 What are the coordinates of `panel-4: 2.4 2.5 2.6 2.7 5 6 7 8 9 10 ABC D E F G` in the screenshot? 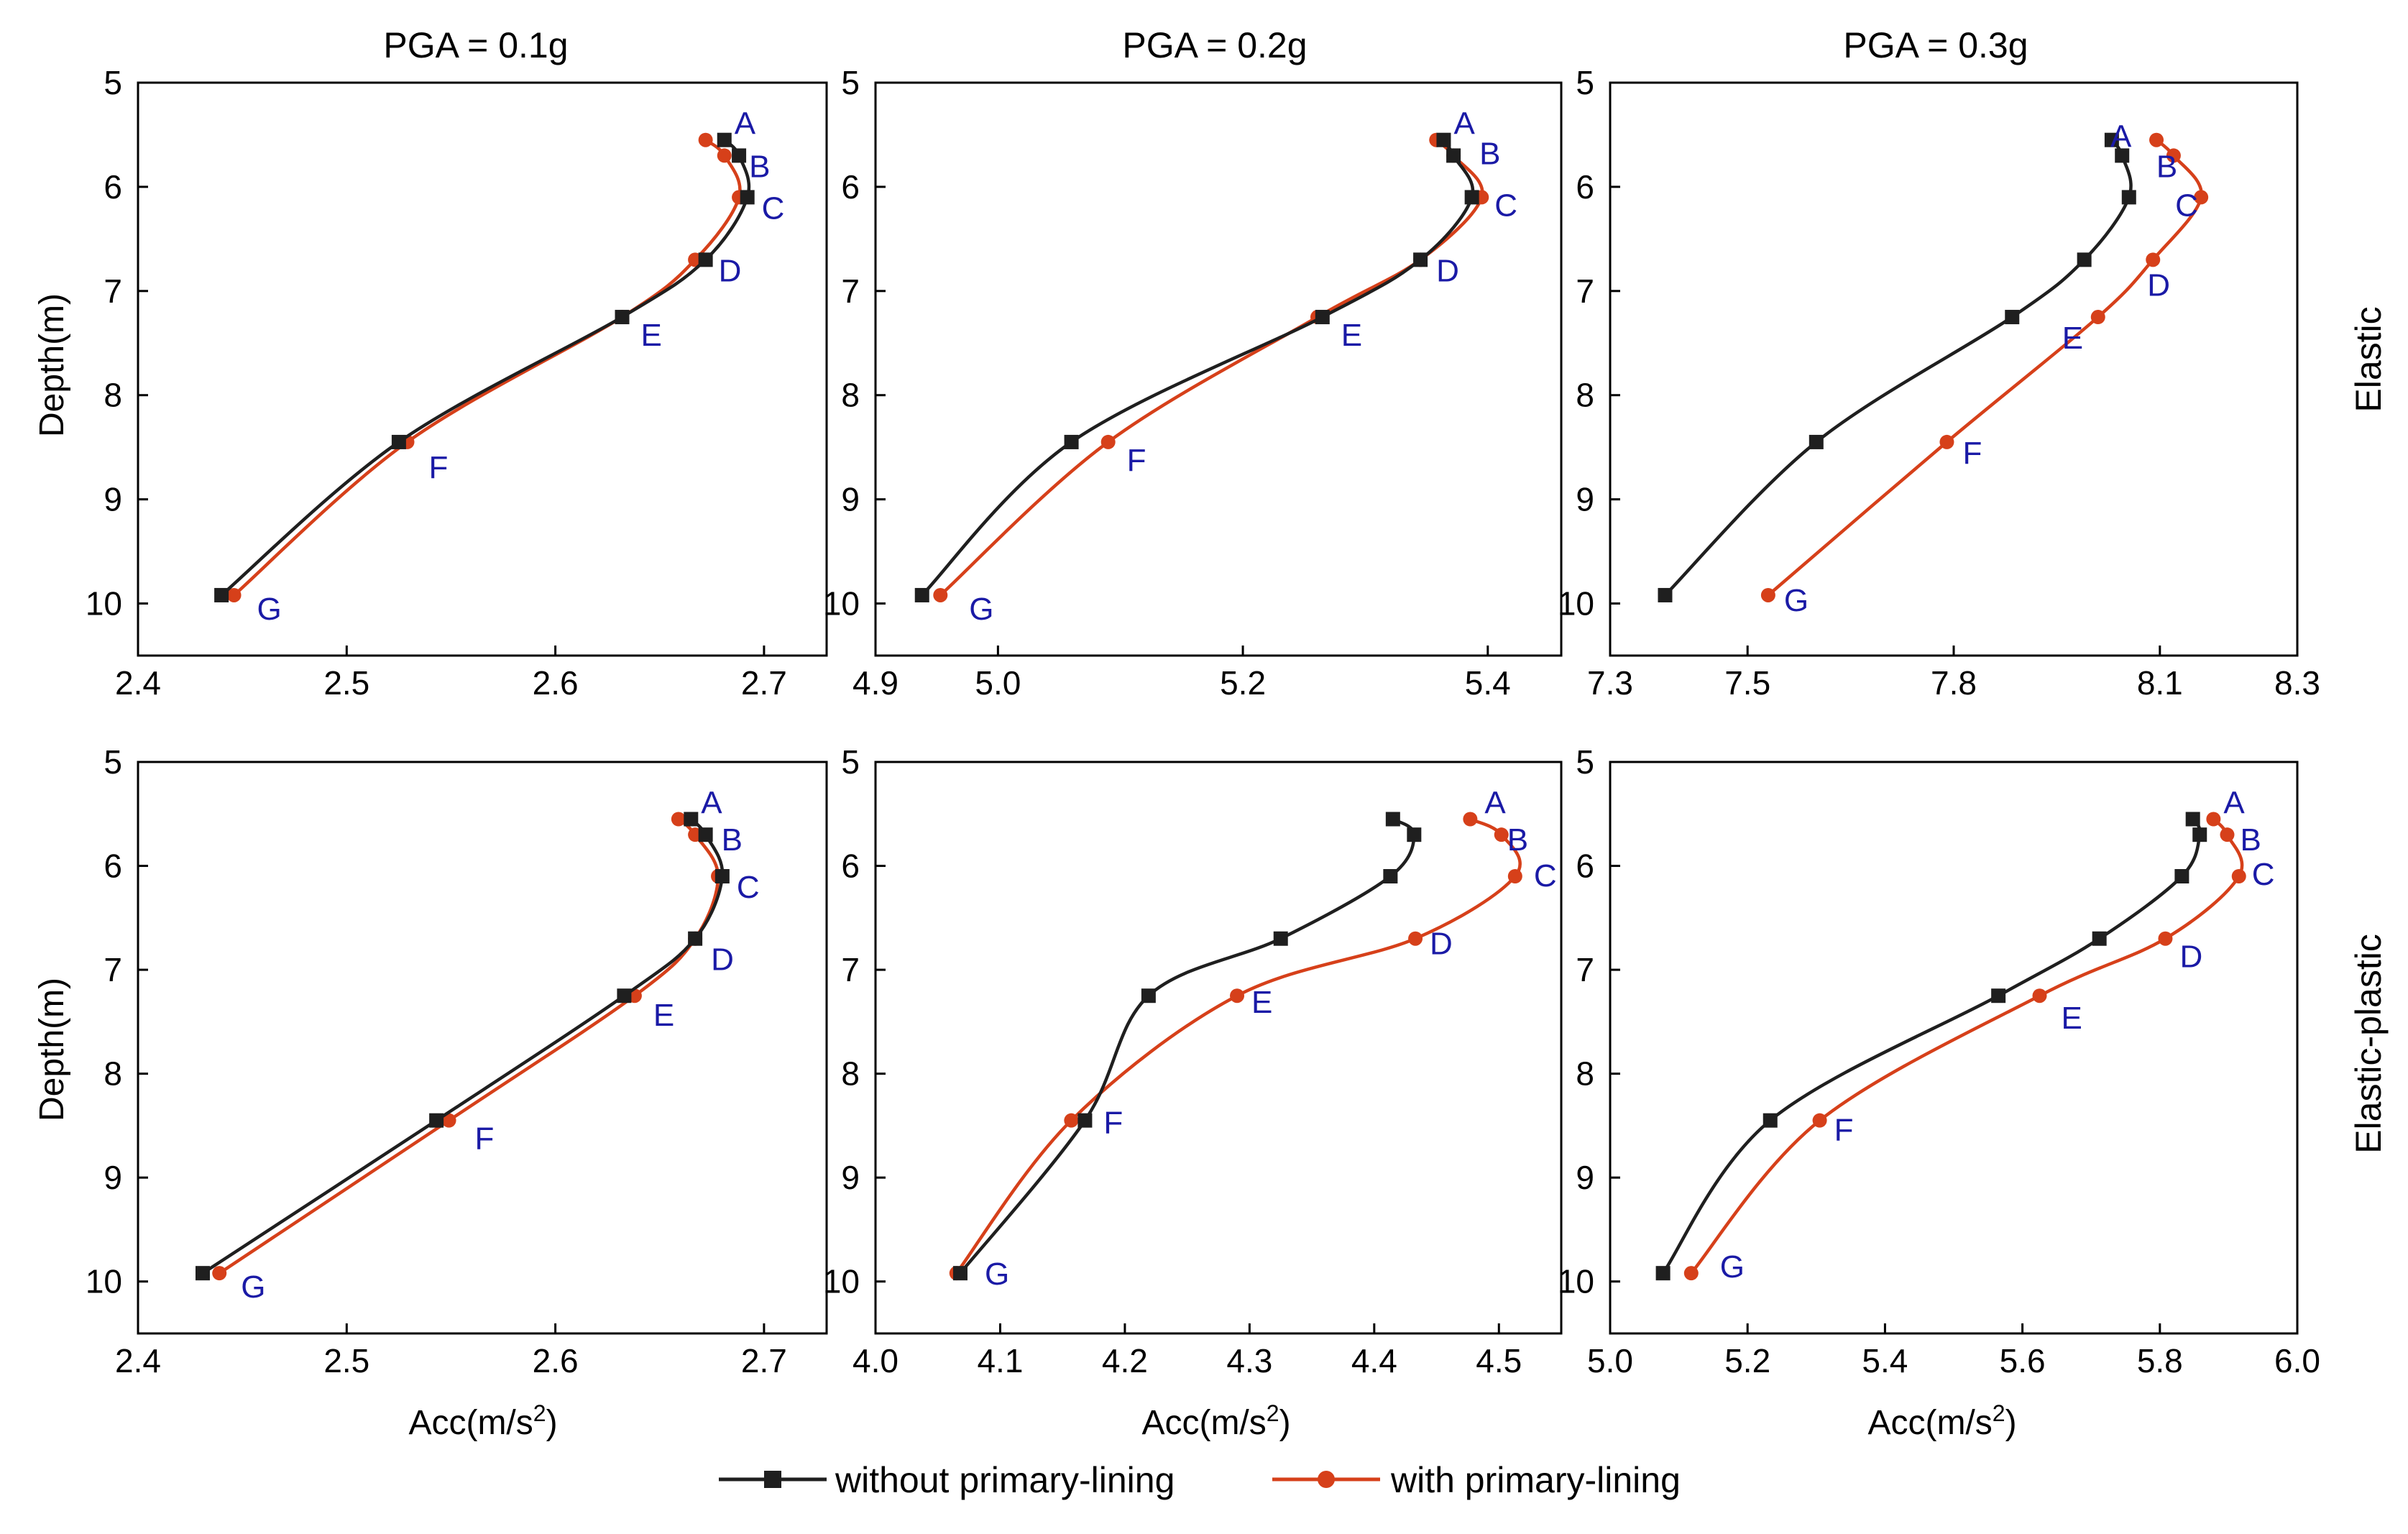 It's located at (457, 1061).